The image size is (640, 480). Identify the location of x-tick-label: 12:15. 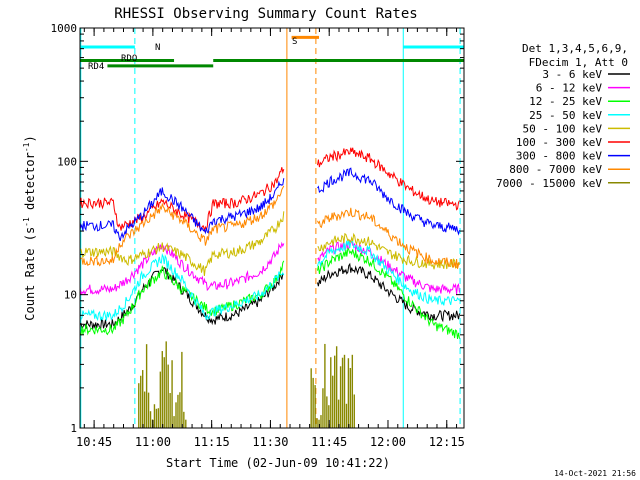
(447, 442).